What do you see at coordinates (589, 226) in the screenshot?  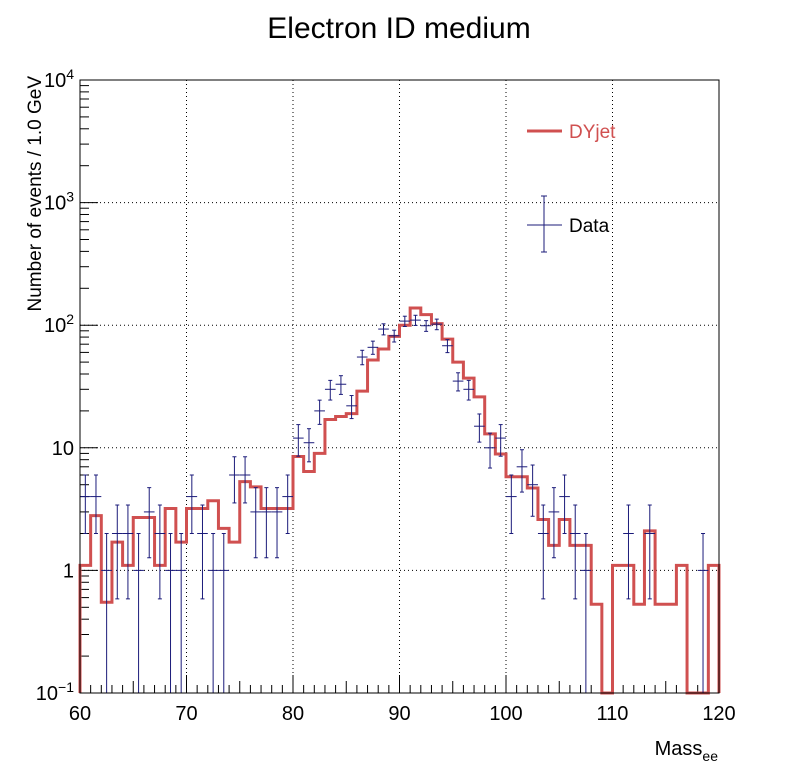 I see `legend-label-data: Data` at bounding box center [589, 226].